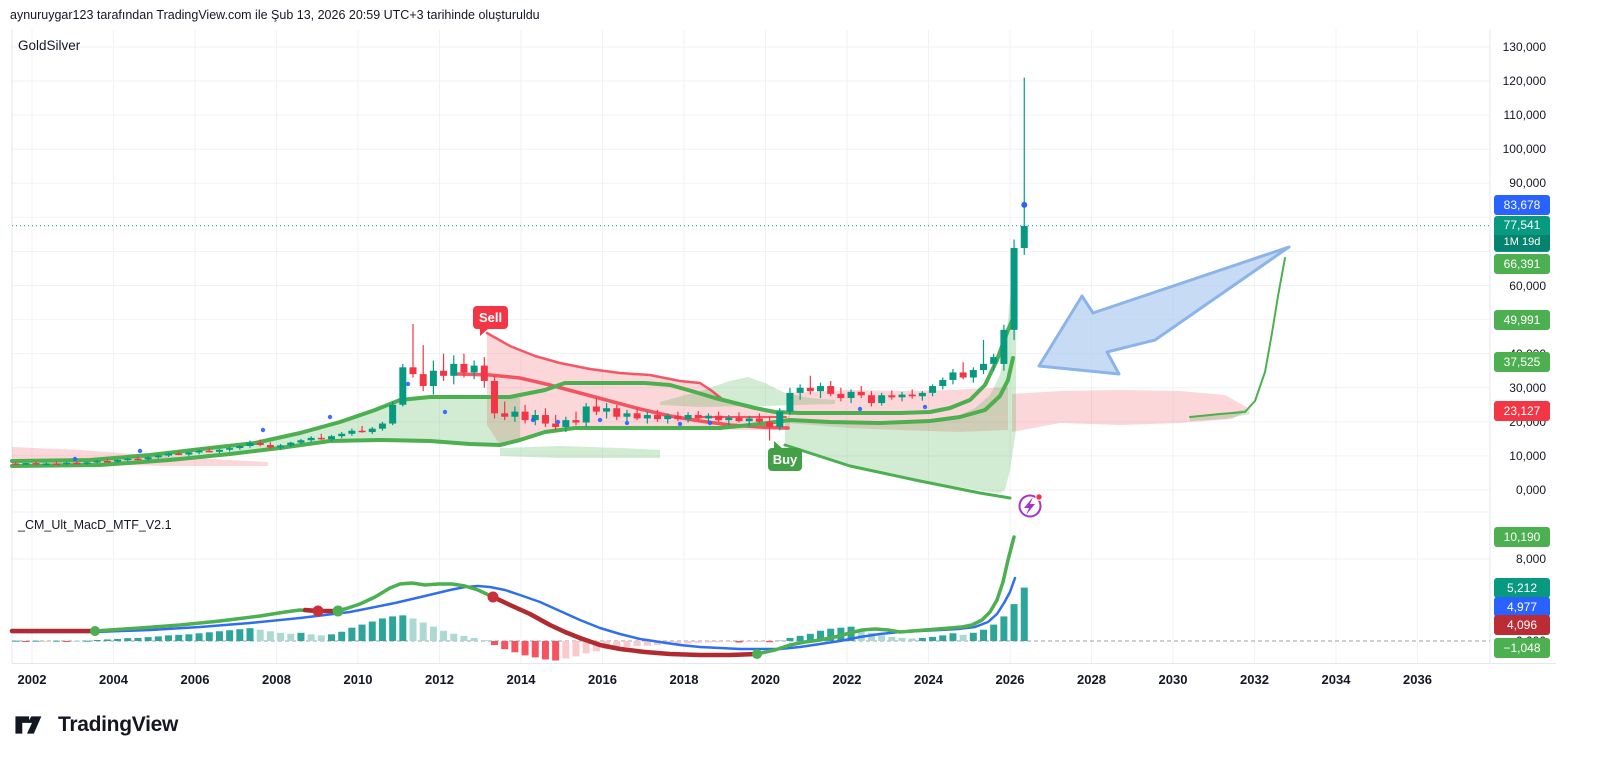 Image resolution: width=1600 pixels, height=776 pixels. I want to click on symbol-title: GoldSilver, so click(49, 45).